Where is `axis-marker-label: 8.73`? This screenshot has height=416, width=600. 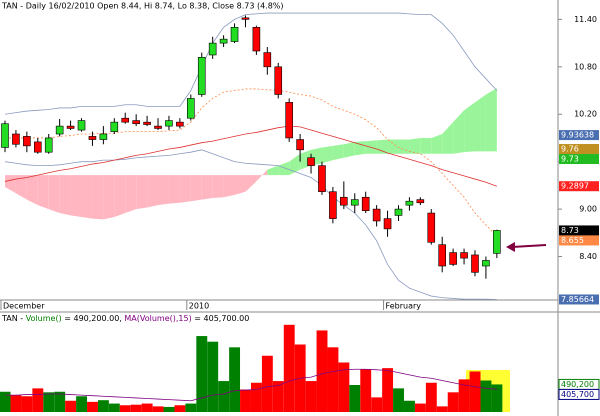 axis-marker-label: 8.73 is located at coordinates (570, 230).